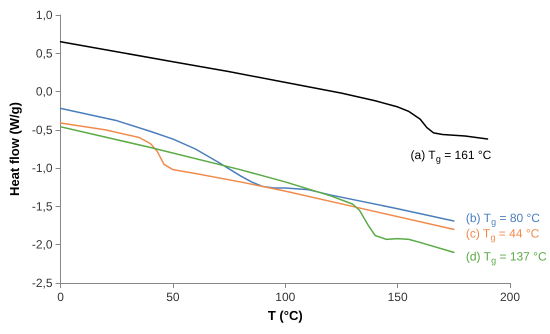  Describe the element at coordinates (44, 53) in the screenshot. I see `y-tick-label: 0,5` at that location.